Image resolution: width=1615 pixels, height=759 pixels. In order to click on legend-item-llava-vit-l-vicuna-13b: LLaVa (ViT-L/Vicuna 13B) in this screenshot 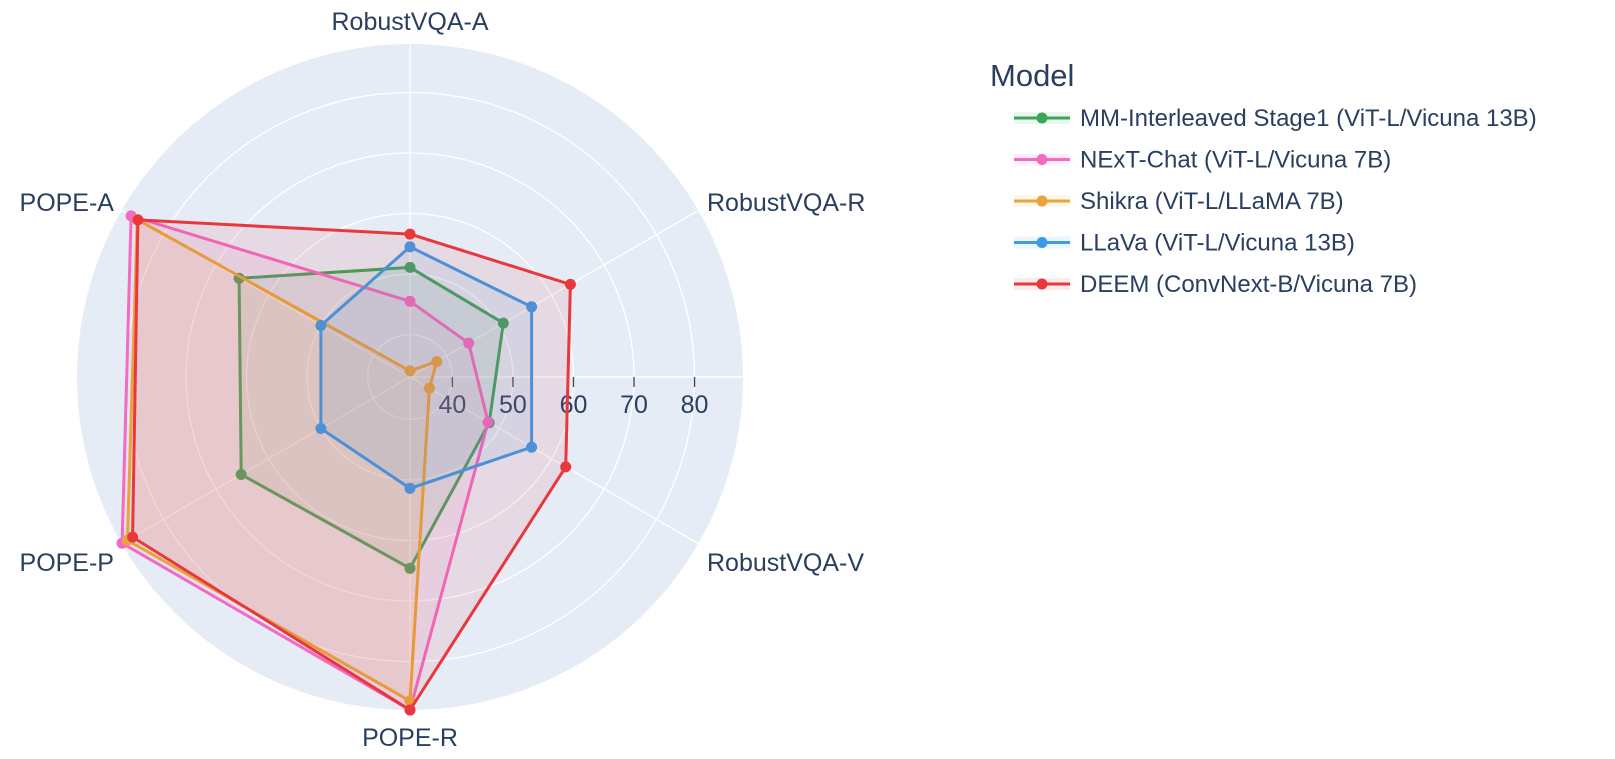, I will do `click(1184, 243)`.